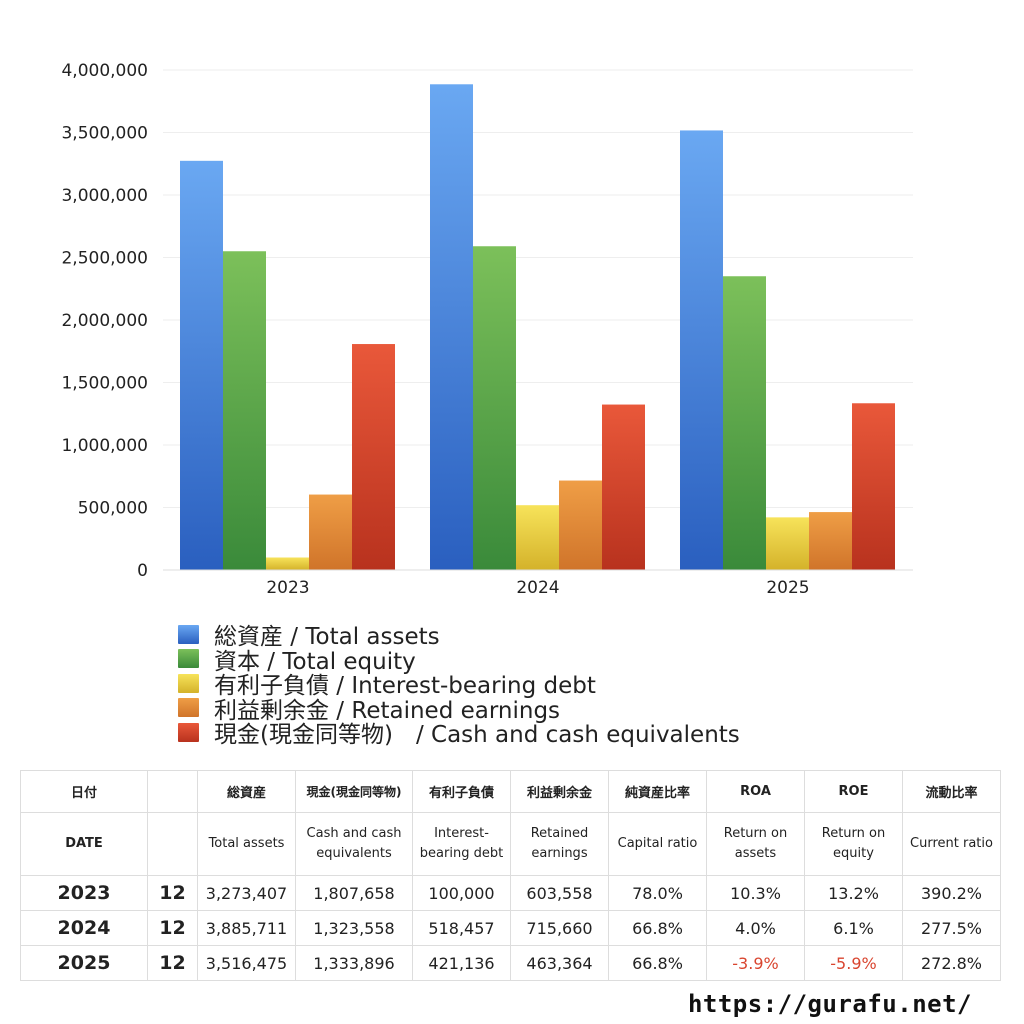  What do you see at coordinates (104, 384) in the screenshot?
I see `y-tick-label: 1,500,000` at bounding box center [104, 384].